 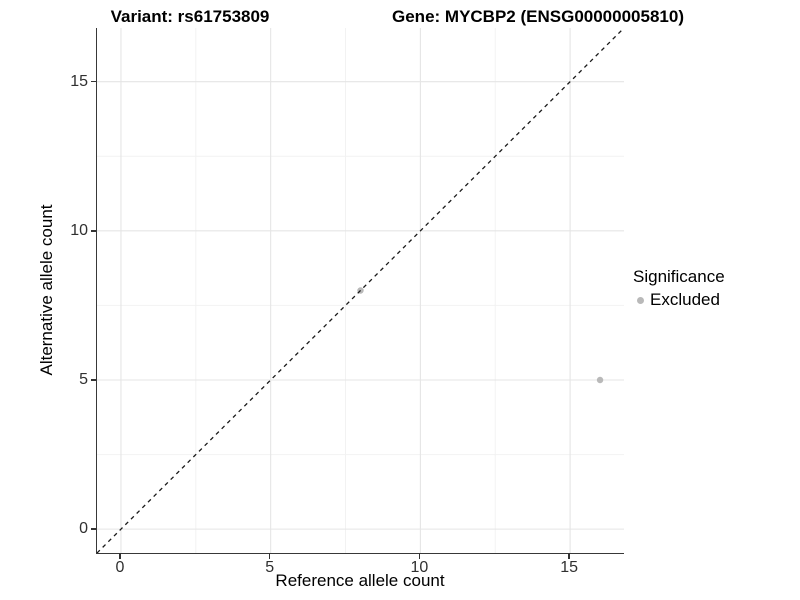 What do you see at coordinates (360, 580) in the screenshot?
I see `x-axis-title: Reference allele count` at bounding box center [360, 580].